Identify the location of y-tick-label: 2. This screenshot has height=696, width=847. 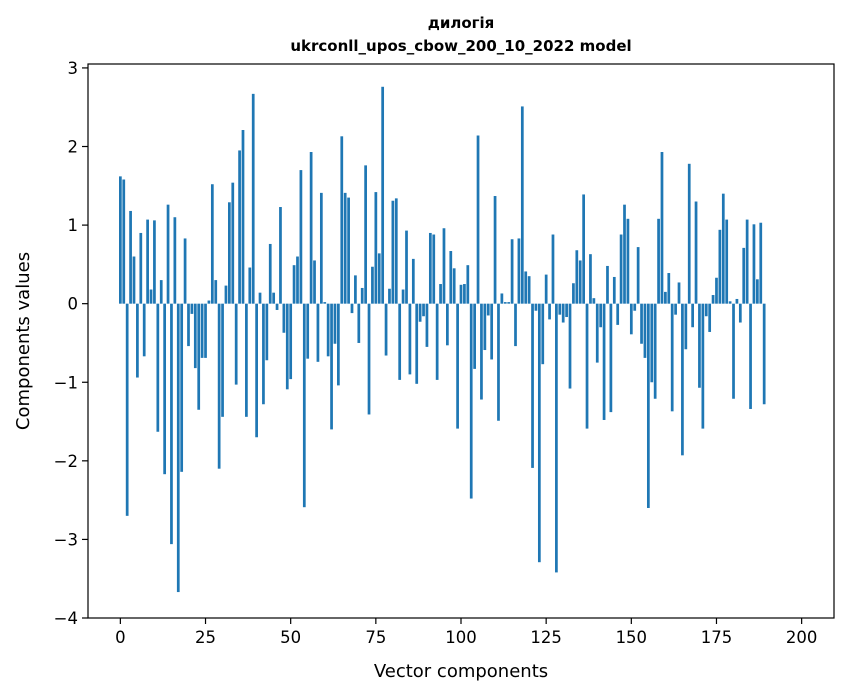
(73, 147).